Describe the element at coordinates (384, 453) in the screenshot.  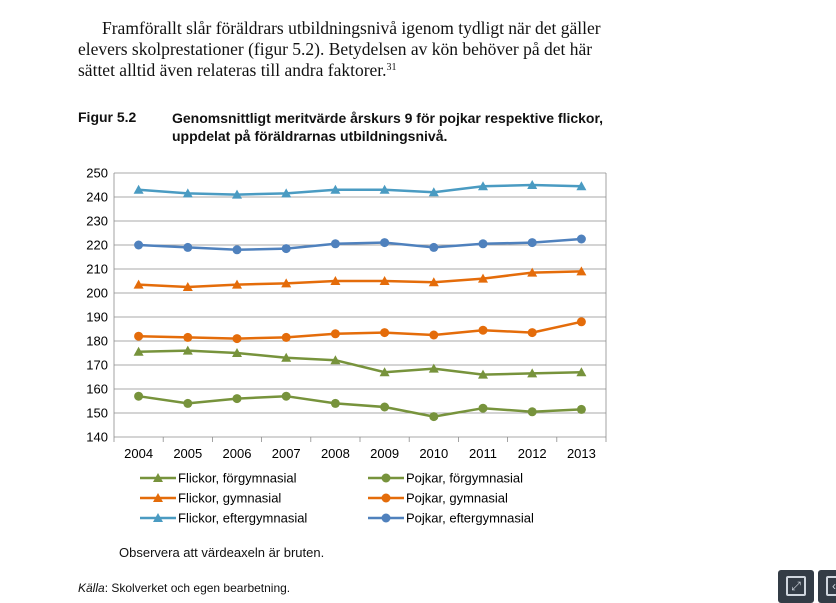
I see `x-tick-label: 2009` at that location.